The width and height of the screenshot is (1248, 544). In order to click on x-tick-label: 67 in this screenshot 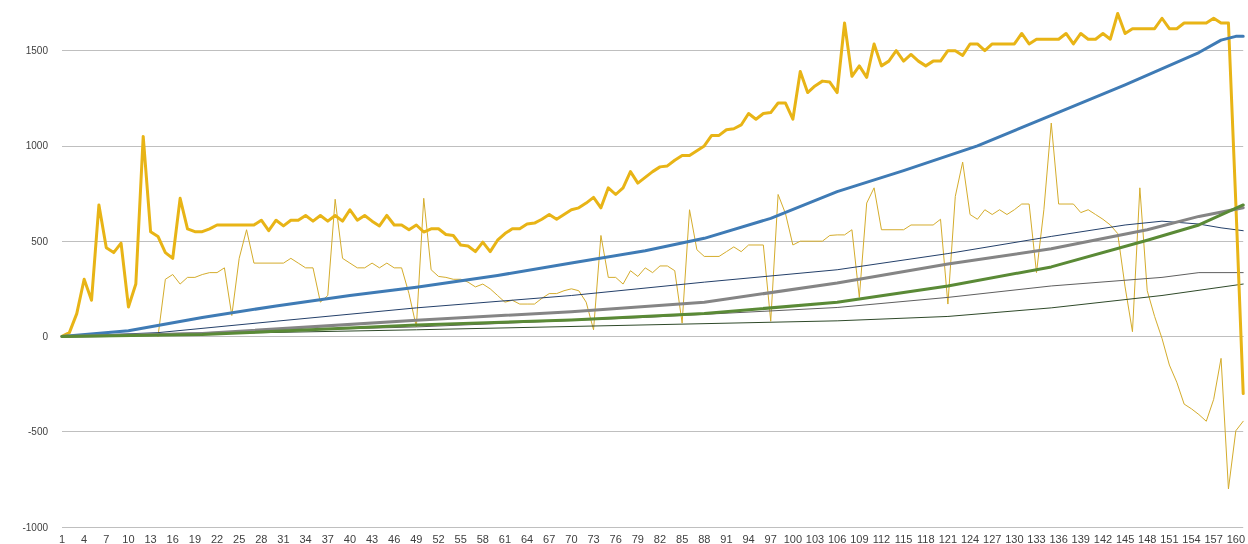, I will do `click(549, 538)`.